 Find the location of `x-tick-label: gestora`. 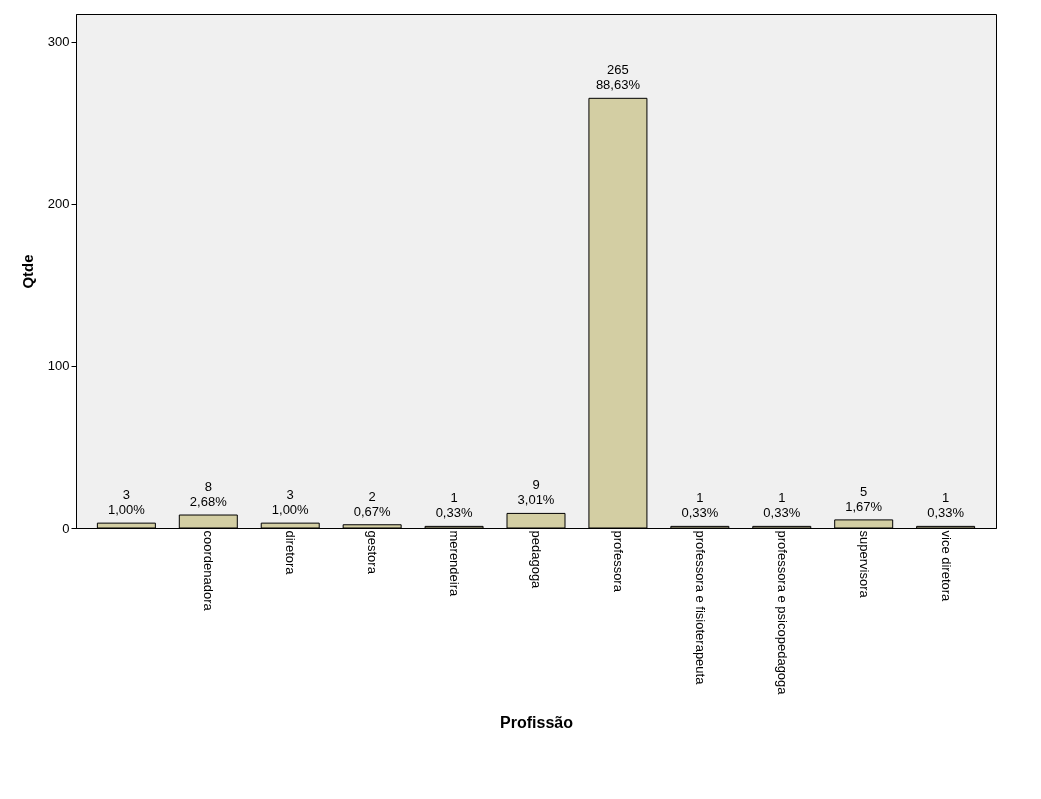

x-tick-label: gestora is located at coordinates (373, 552).